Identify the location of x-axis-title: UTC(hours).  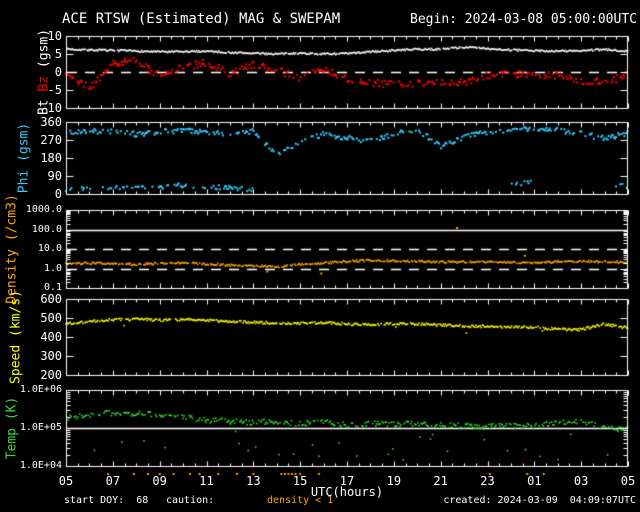
(347, 492).